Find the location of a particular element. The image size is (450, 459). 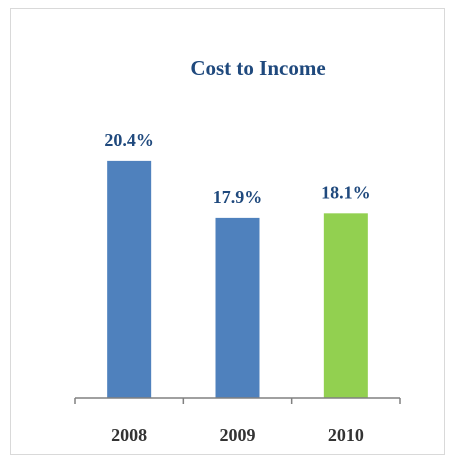

chart-title: Cost to Income is located at coordinates (257, 68).